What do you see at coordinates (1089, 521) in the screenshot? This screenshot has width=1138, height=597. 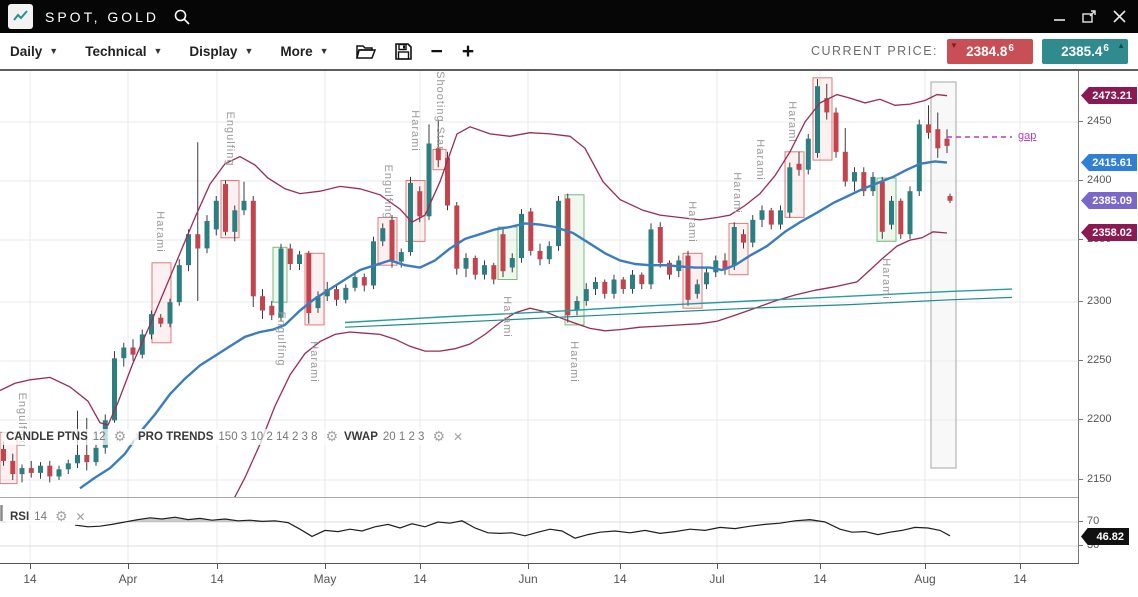 I see `price-tick-label: 70` at bounding box center [1089, 521].